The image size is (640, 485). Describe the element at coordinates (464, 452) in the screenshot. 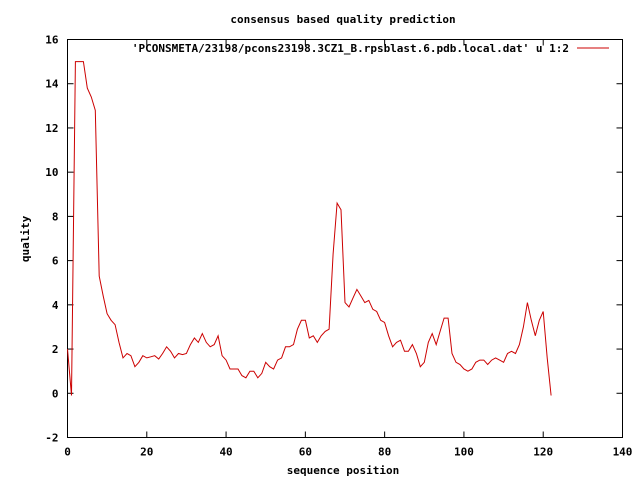

I see `x-tick-label: 100` at that location.